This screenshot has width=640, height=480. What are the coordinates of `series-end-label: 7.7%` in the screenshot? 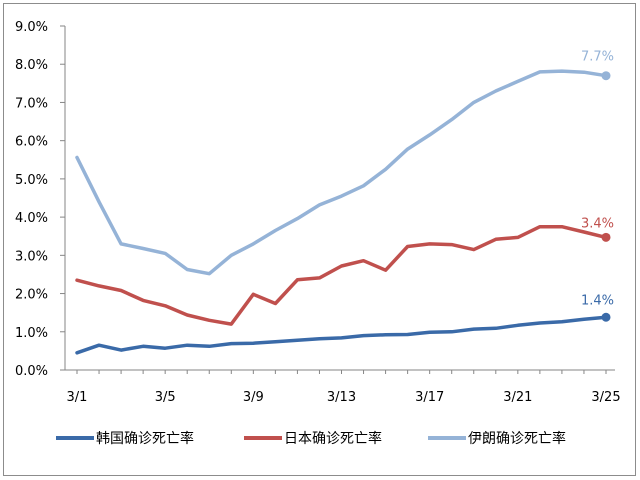 It's located at (597, 57).